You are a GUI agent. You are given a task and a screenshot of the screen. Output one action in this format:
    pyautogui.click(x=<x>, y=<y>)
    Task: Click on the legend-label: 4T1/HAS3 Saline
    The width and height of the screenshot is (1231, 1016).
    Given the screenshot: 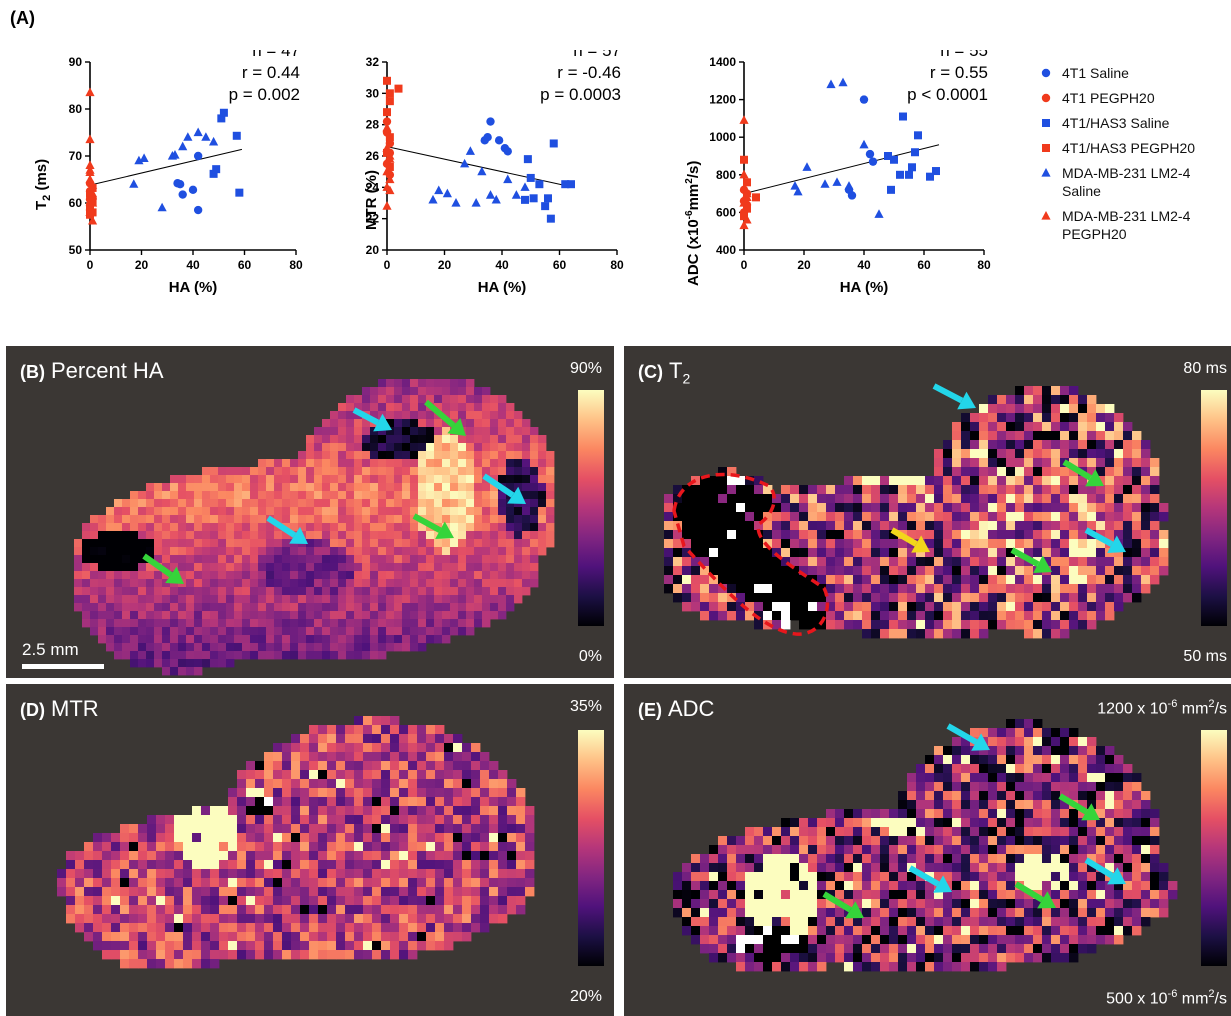 What is the action you would take?
    pyautogui.click(x=1116, y=123)
    